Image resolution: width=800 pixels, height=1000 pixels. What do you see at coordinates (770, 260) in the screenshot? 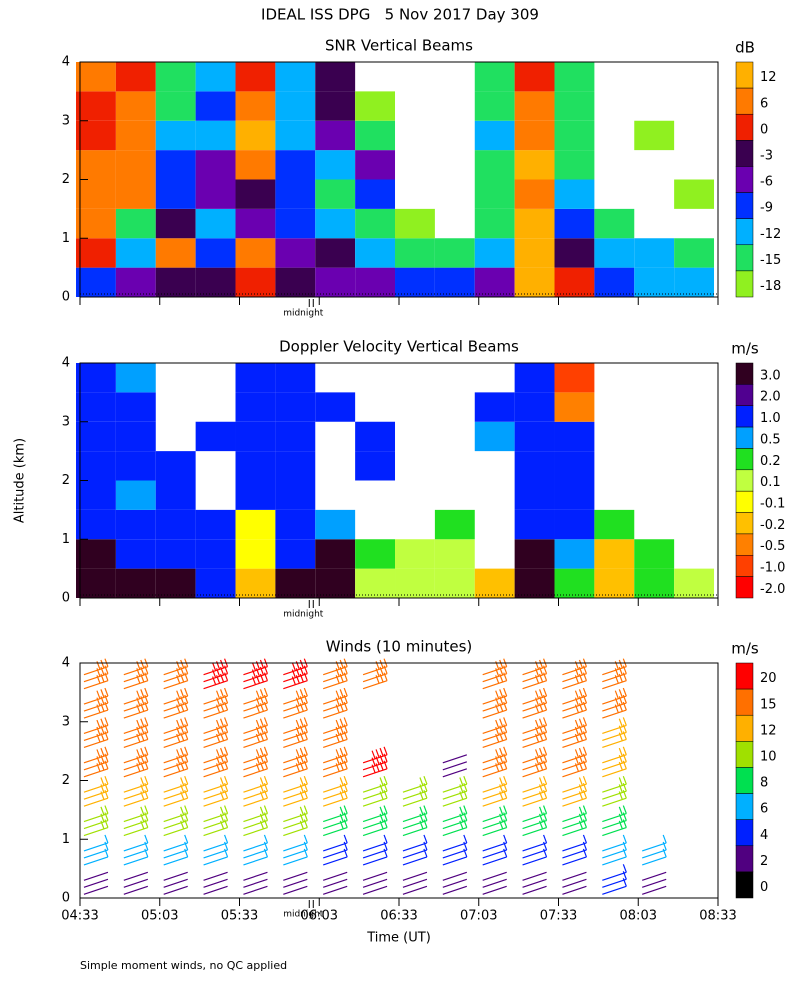
I see `colorbar-label: -15` at bounding box center [770, 260].